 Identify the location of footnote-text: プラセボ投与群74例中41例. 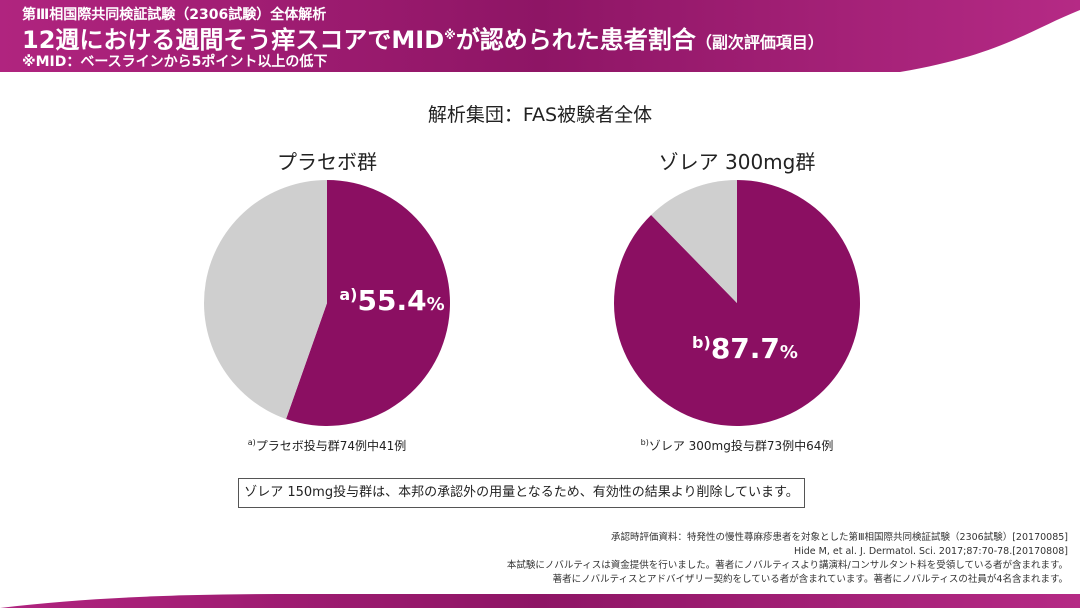
(331, 446).